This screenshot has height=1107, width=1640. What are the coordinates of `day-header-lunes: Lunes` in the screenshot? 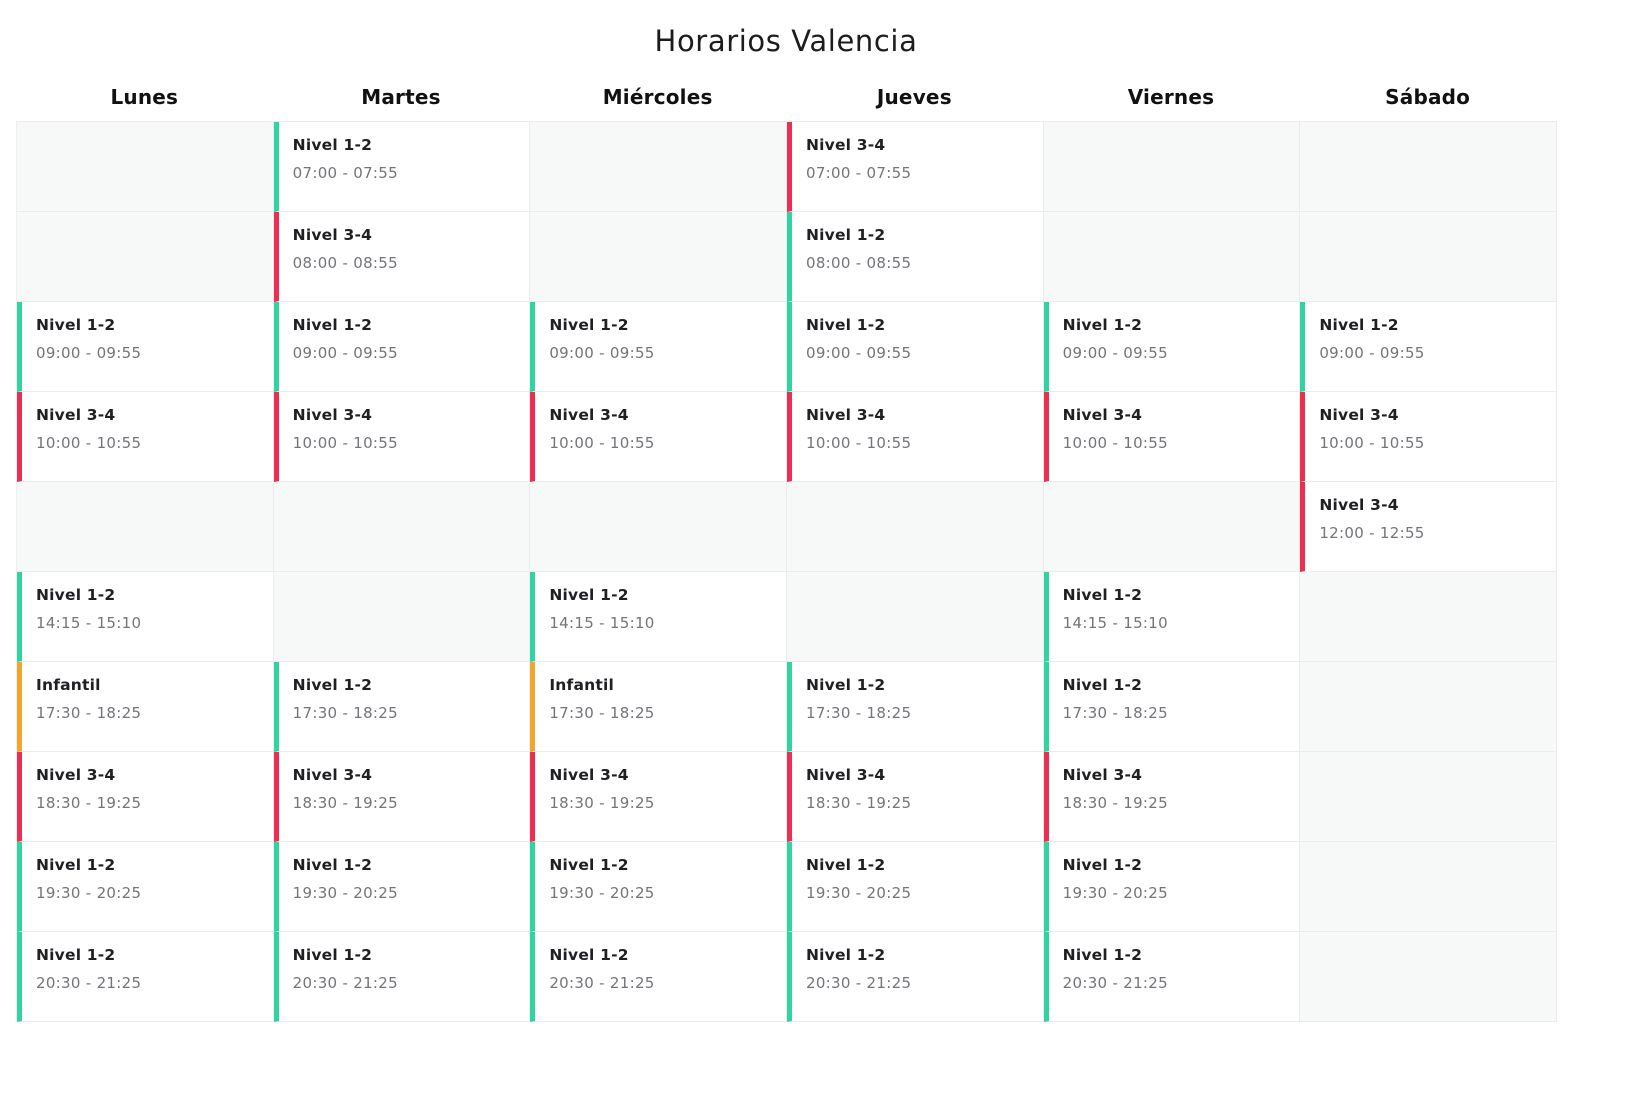 It's located at (144, 97).